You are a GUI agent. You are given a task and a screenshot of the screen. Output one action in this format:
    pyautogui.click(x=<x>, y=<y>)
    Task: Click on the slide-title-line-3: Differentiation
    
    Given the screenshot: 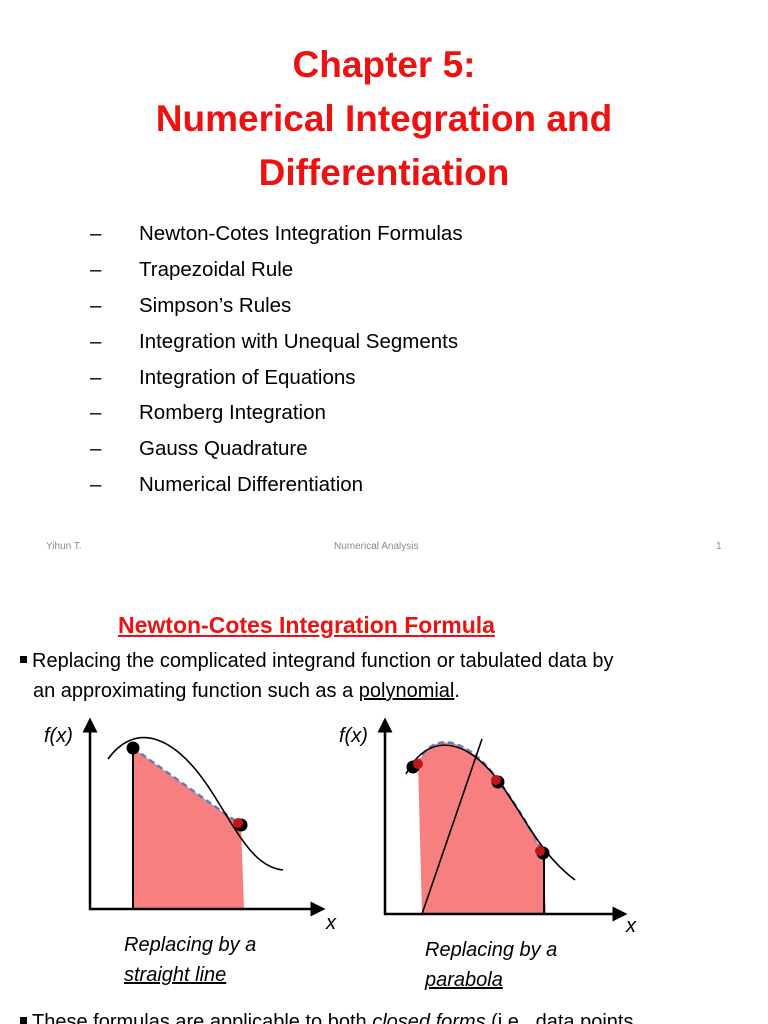 What is the action you would take?
    pyautogui.click(x=384, y=172)
    